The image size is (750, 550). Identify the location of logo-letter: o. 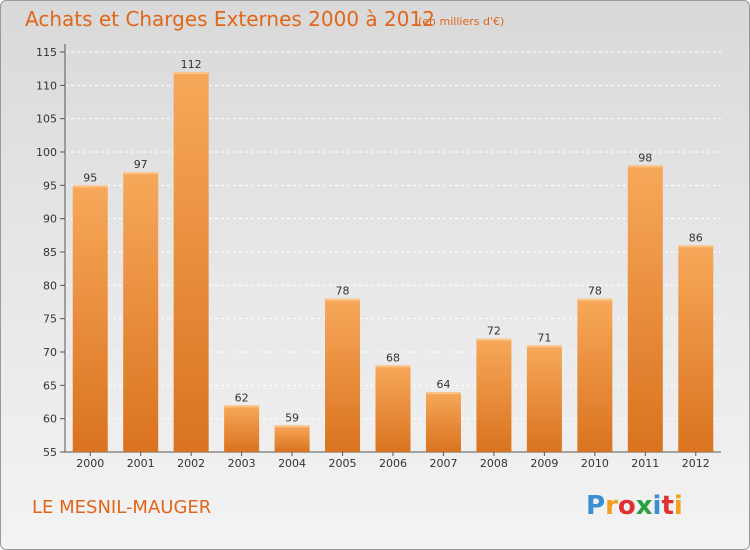
(626, 506).